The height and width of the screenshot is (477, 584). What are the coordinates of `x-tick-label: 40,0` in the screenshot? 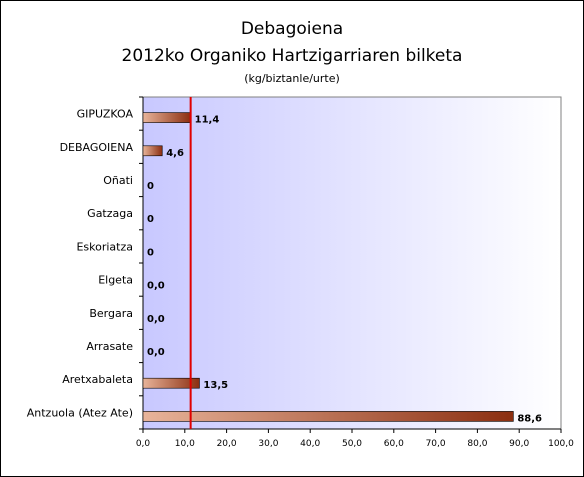 It's located at (310, 444).